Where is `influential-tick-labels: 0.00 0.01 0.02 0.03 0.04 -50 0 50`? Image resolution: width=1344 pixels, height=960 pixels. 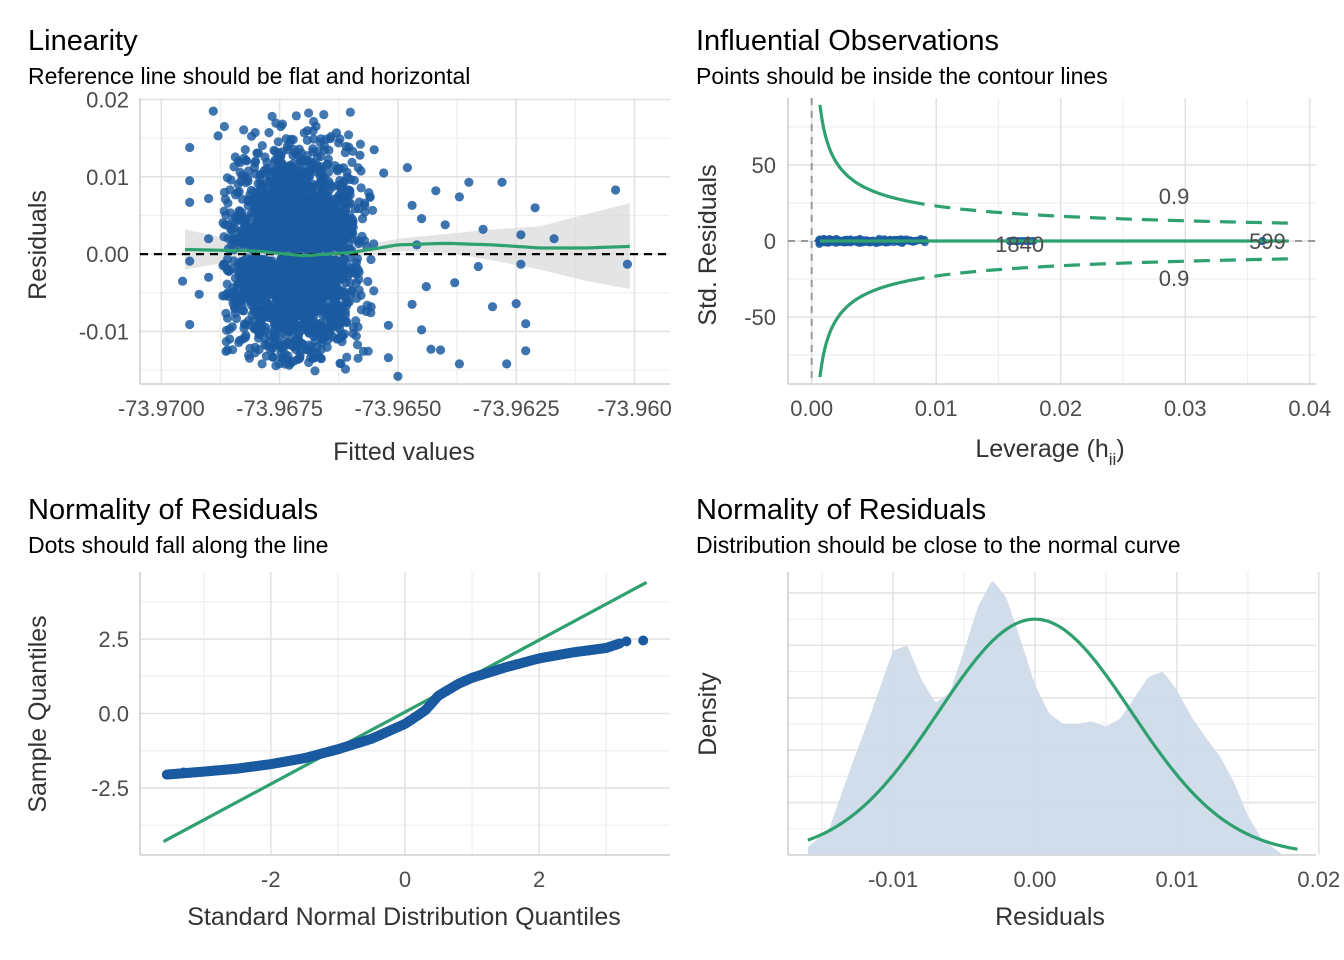 influential-tick-labels: 0.00 0.01 0.02 0.03 0.04 -50 0 50 is located at coordinates (1037, 287).